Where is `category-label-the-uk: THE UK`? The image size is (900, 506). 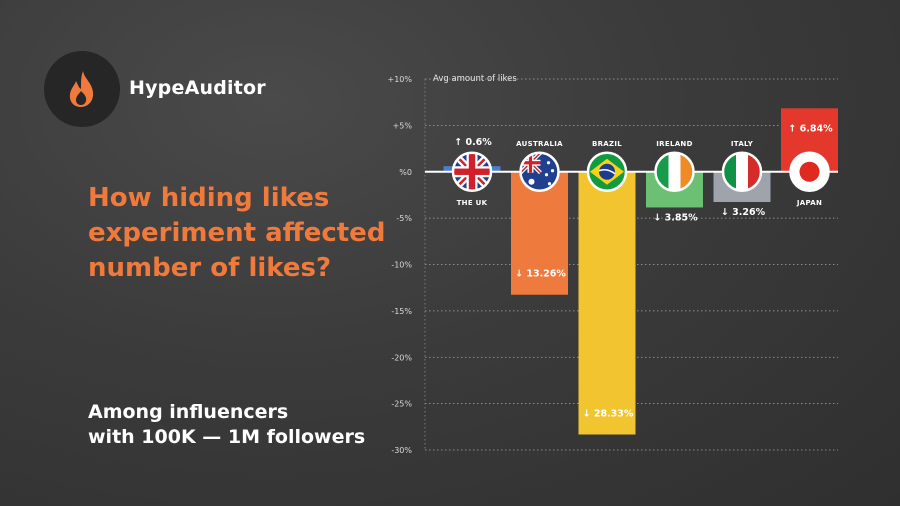
category-label-the-uk: THE UK is located at coordinates (472, 203).